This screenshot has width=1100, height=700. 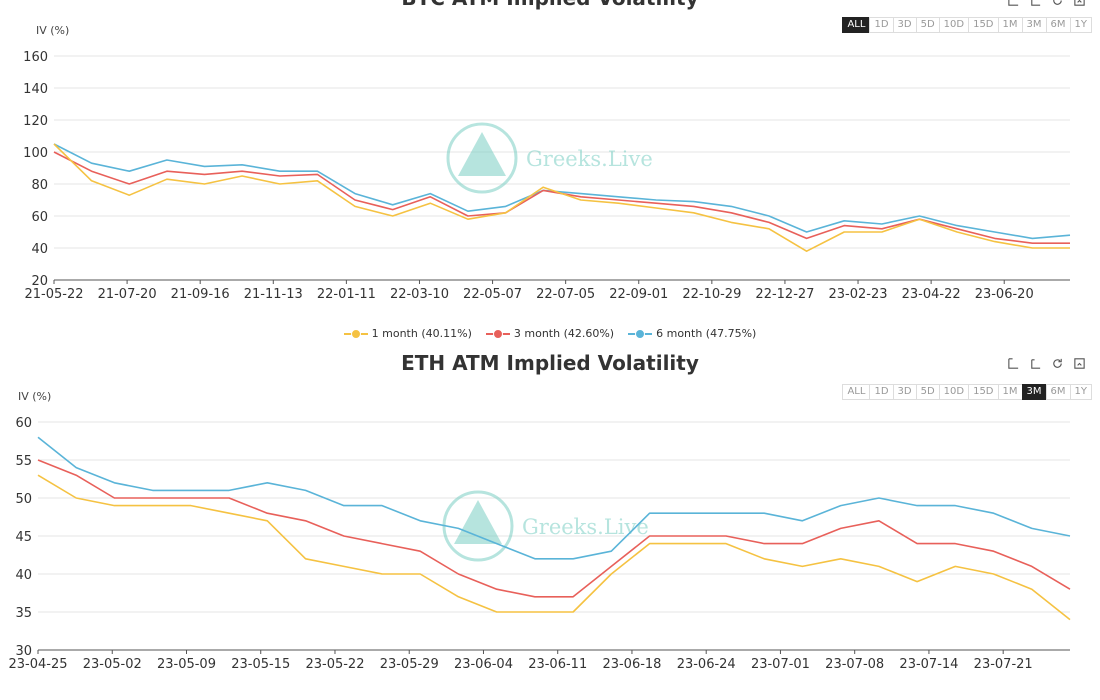 What do you see at coordinates (23, 651) in the screenshot?
I see `y-tick-label: 30` at bounding box center [23, 651].